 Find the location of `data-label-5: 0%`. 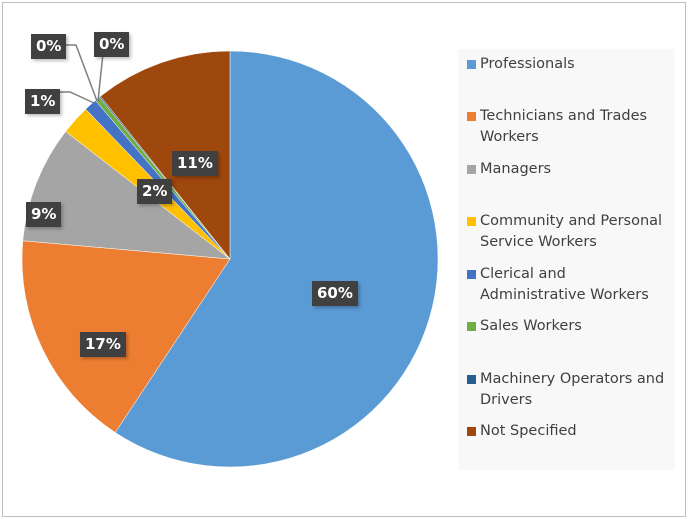

data-label-5: 0% is located at coordinates (49, 46).